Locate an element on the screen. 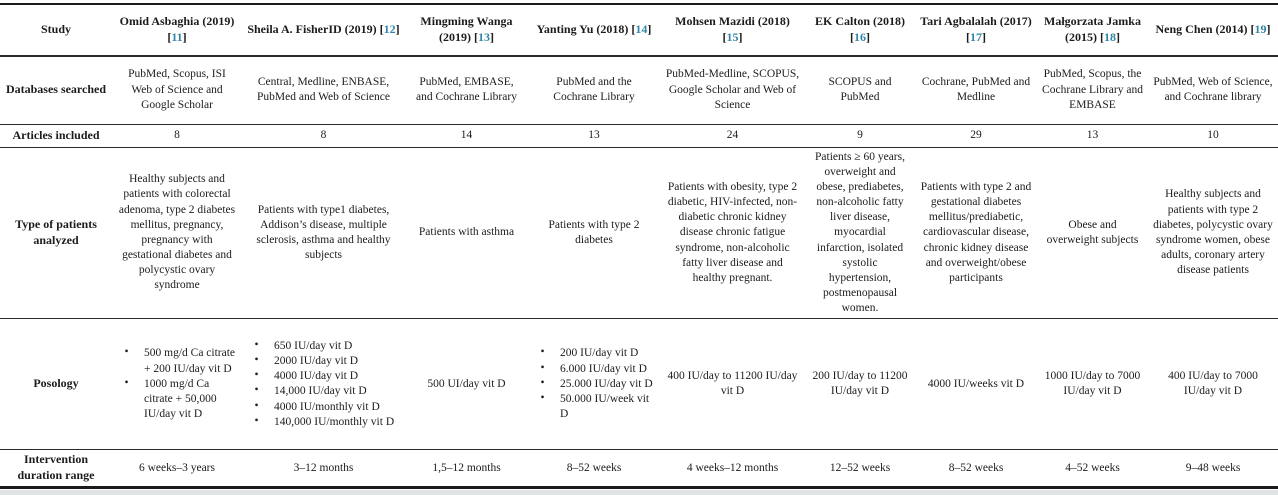  study-column-header: Tari Agbalalah (2017) [17] is located at coordinates (976, 30).